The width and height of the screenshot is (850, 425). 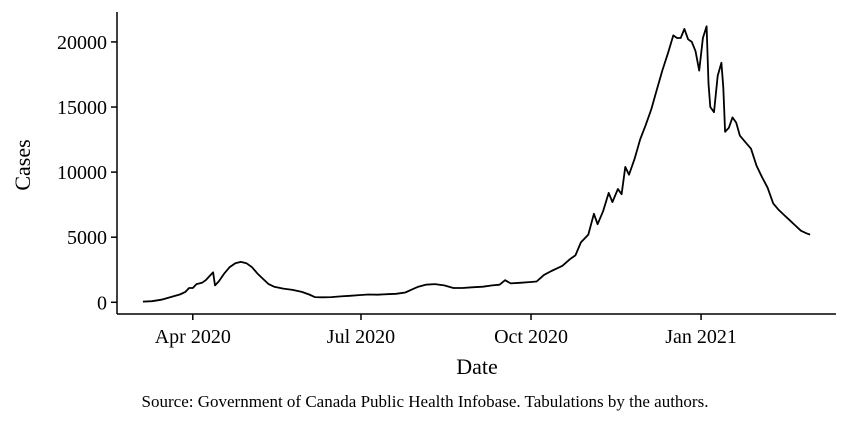 What do you see at coordinates (477, 366) in the screenshot?
I see `x-axis-title: Date` at bounding box center [477, 366].